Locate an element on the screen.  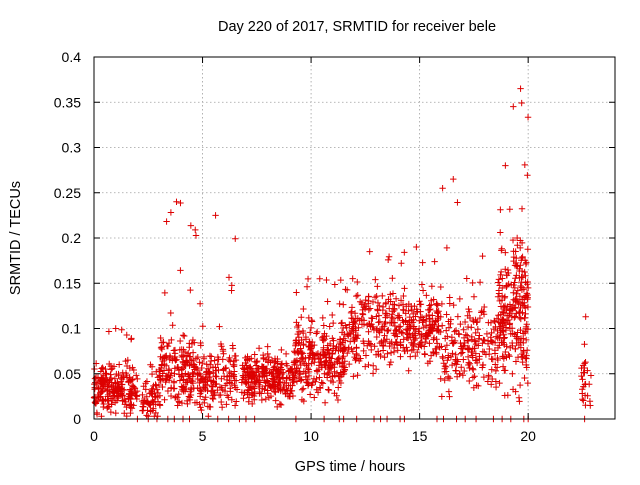
y-tick-label: 0.15 is located at coordinates (67, 283).